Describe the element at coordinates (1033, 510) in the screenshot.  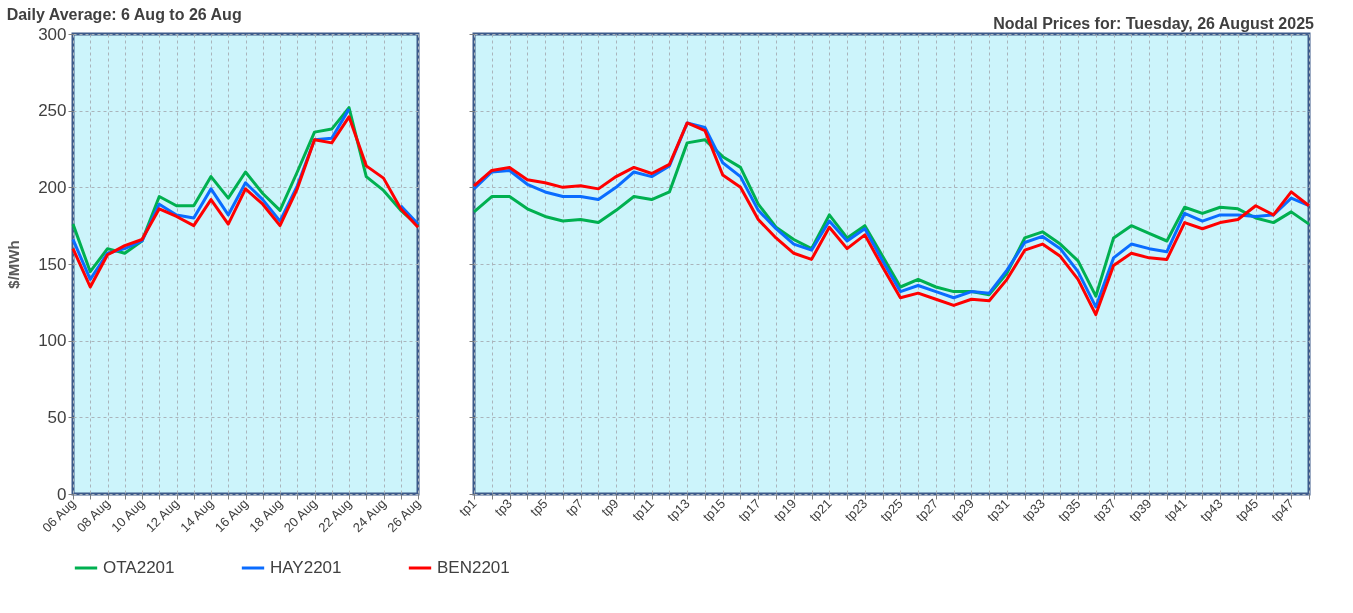
I see `x-tick-label: tp33` at that location.